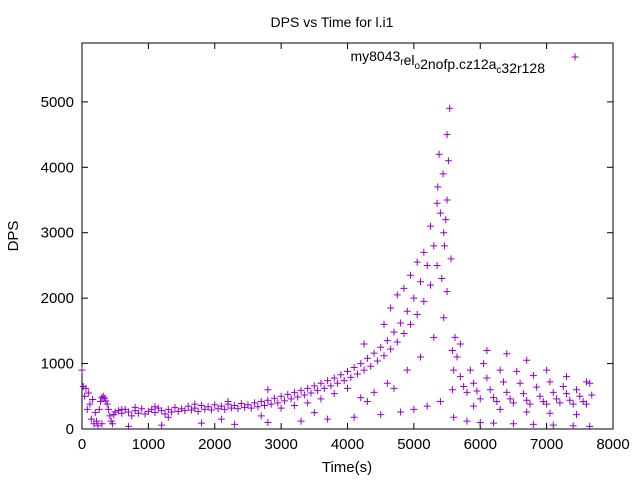  Describe the element at coordinates (575, 57) in the screenshot. I see `legend-marker-symbol` at that location.